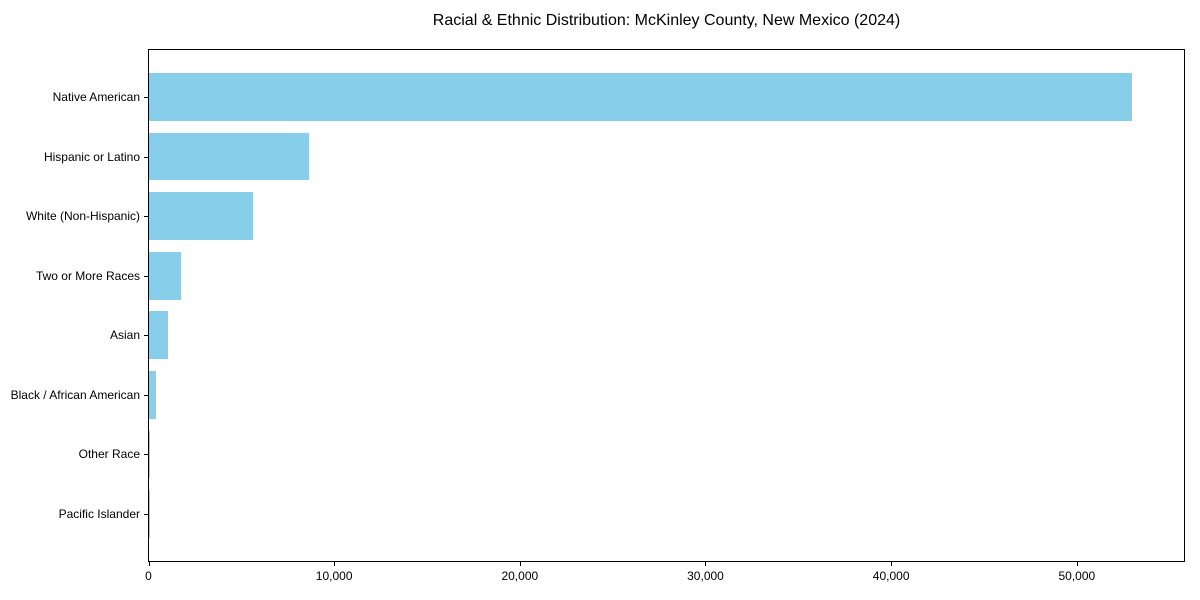 This screenshot has width=1200, height=600. What do you see at coordinates (153, 395) in the screenshot?
I see `bar-black-african-american` at bounding box center [153, 395].